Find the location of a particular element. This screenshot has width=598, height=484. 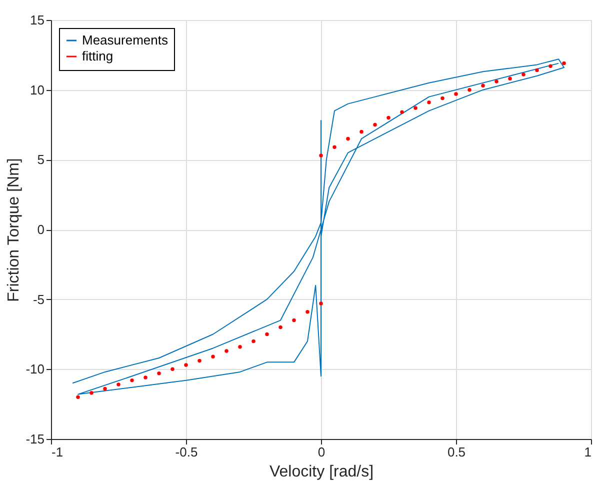

x-tick-label: 0 is located at coordinates (322, 452).